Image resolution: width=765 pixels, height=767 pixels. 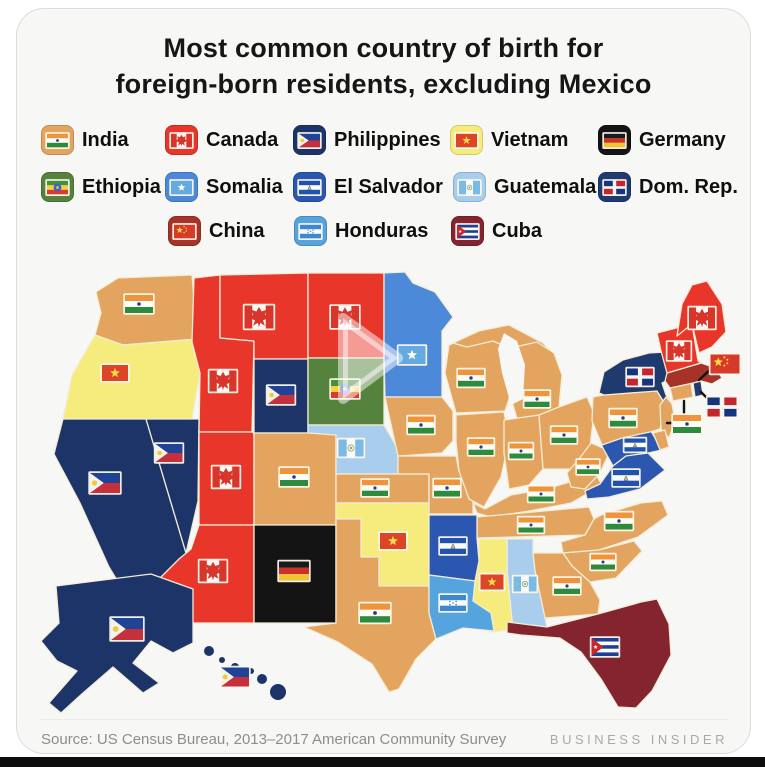 What do you see at coordinates (117, 643) in the screenshot?
I see `state-AK` at bounding box center [117, 643].